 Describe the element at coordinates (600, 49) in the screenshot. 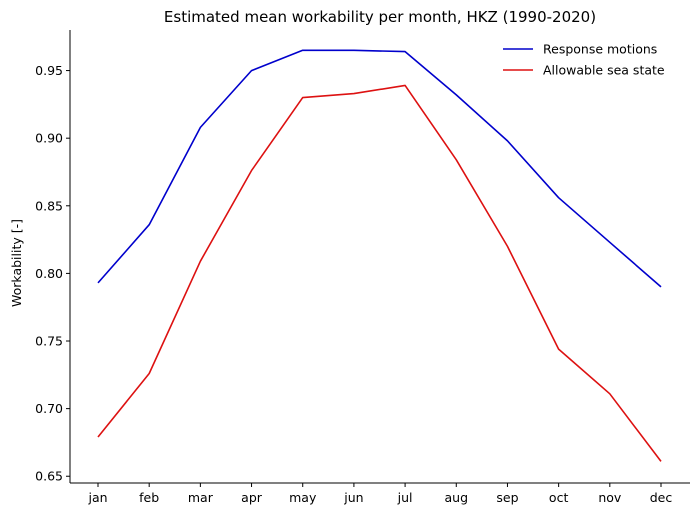

I see `legend-label-1: Response motions` at that location.